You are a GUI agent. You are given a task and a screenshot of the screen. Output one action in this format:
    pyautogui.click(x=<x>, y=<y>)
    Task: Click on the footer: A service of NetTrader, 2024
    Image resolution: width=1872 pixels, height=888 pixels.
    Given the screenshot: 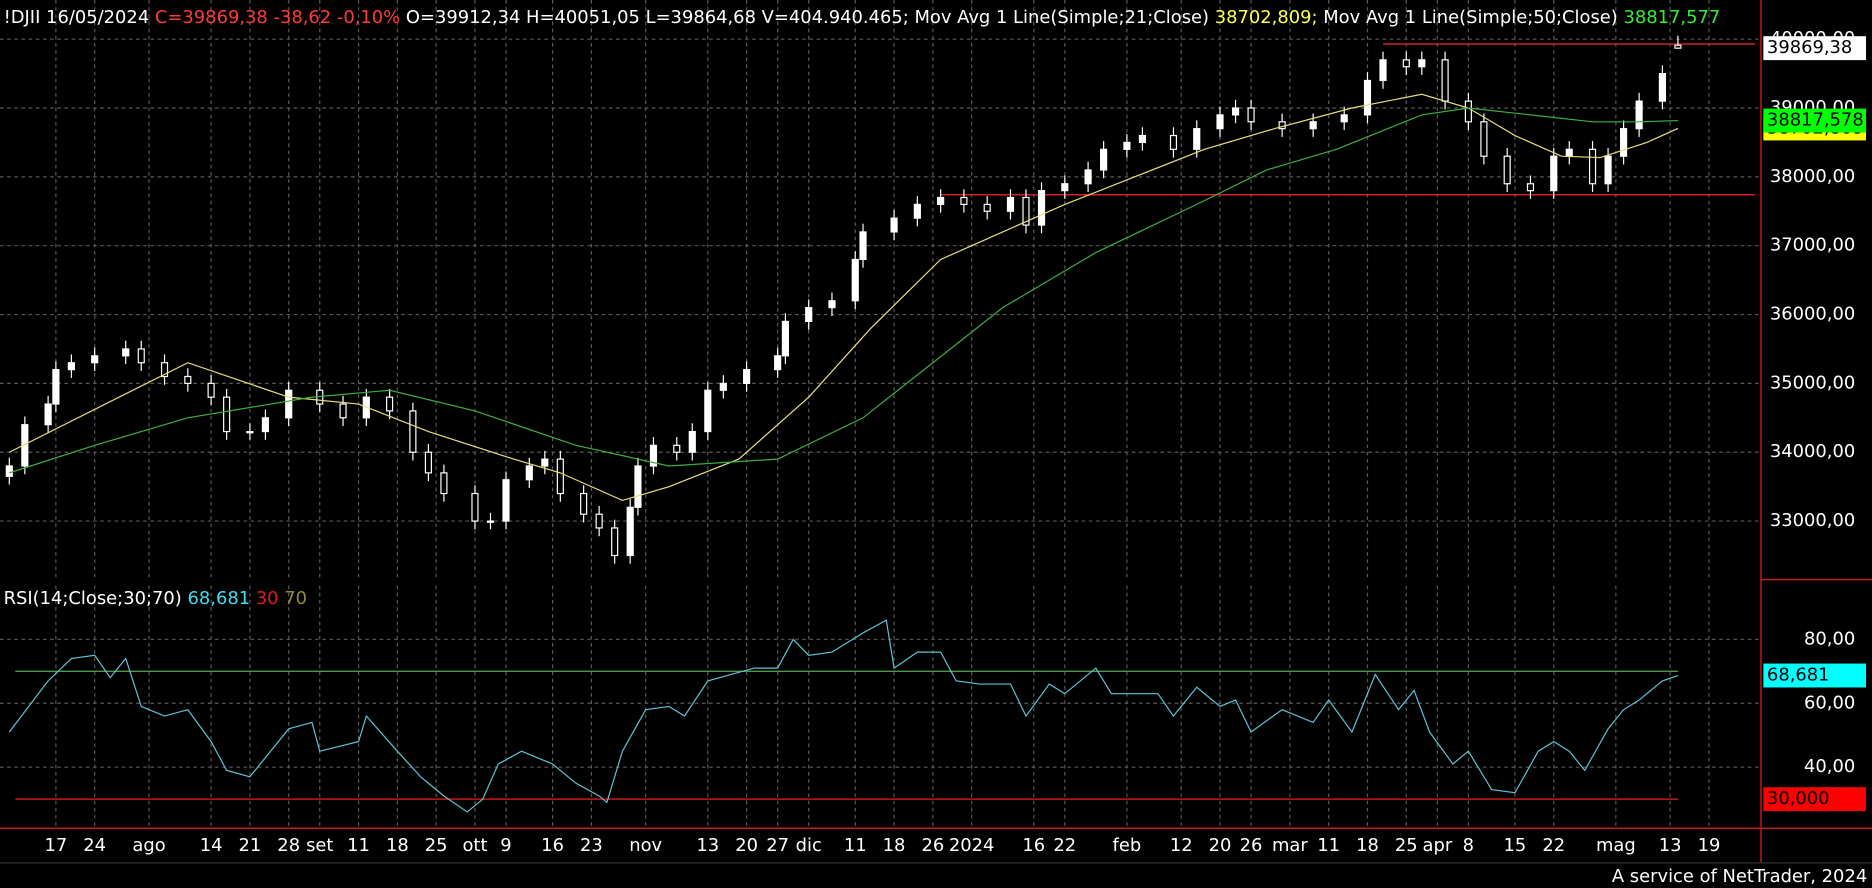 What is the action you would take?
    pyautogui.click(x=1739, y=876)
    